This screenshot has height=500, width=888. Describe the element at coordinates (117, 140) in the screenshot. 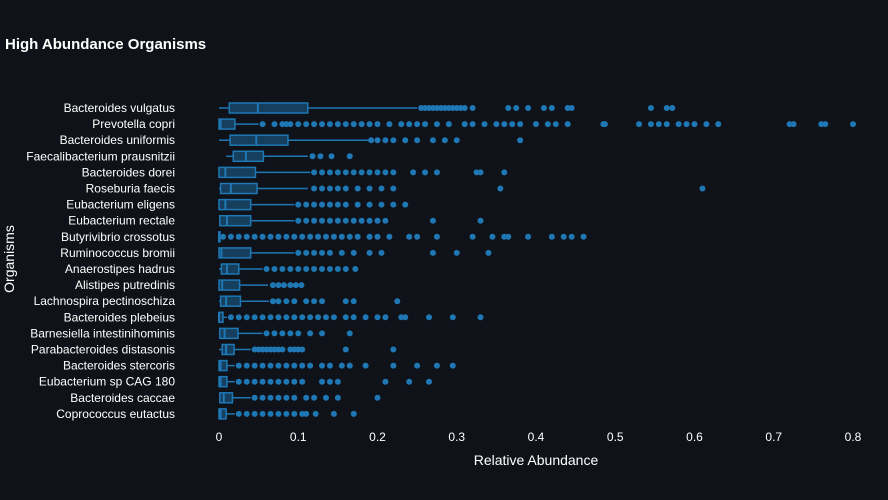

I see `y-tick-label: Bacteroides uniformis` at that location.